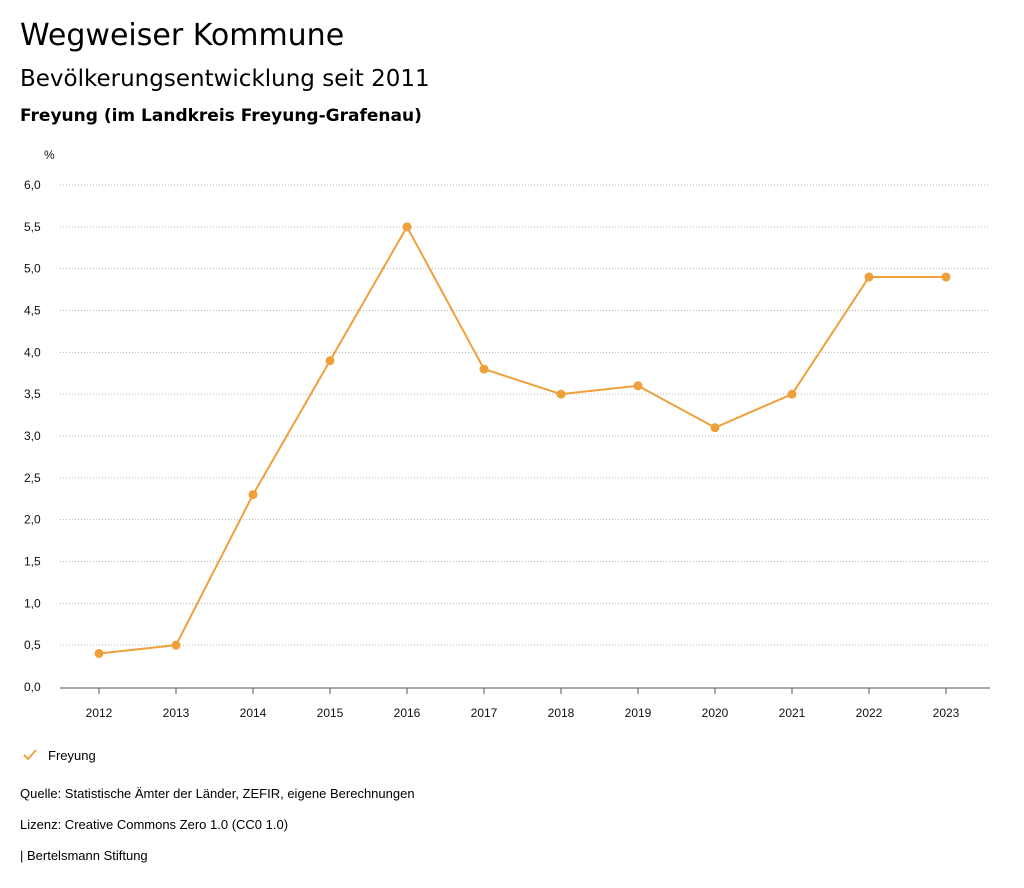  Describe the element at coordinates (32, 311) in the screenshot. I see `y-tick-label: 4,5` at that location.